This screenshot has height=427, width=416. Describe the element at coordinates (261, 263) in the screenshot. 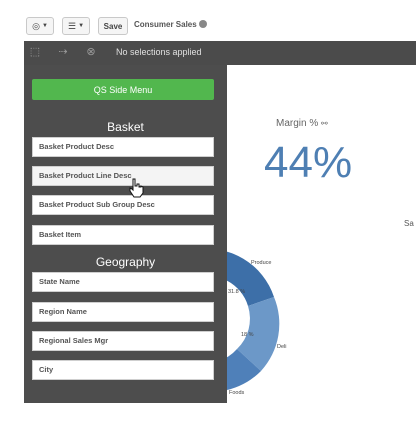

I see `donut-label-produce: Produce` at that location.